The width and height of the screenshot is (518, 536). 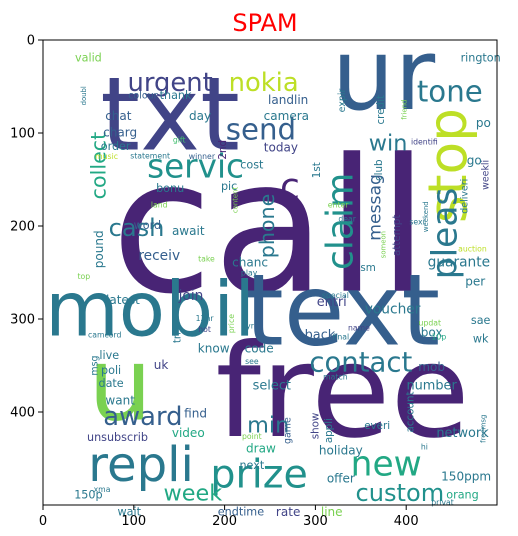 I want to click on word-guarante: guarante, so click(x=459, y=262).